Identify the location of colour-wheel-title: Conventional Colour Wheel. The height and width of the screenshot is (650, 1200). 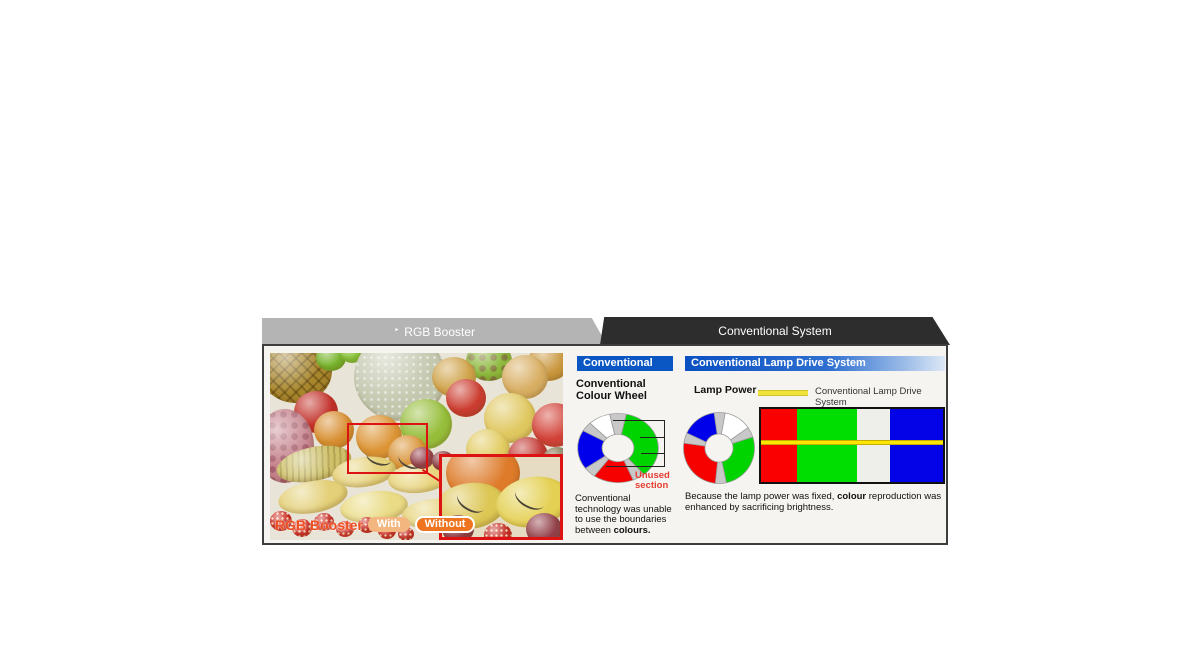
(611, 390).